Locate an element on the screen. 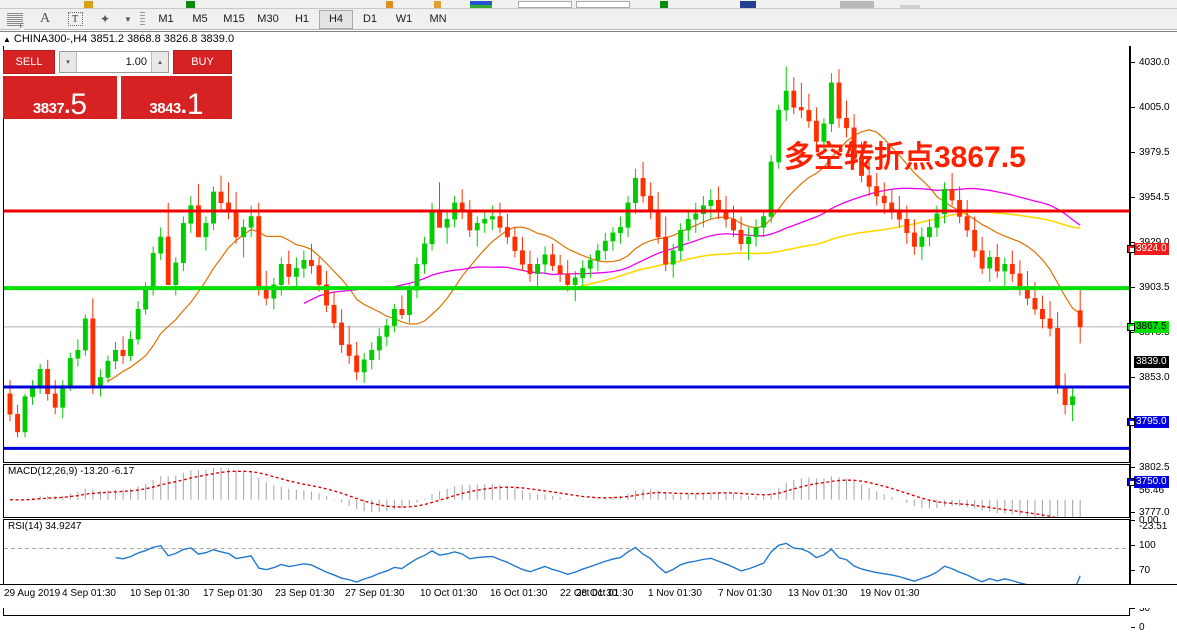  orange-dot-icon is located at coordinates (389, 4).